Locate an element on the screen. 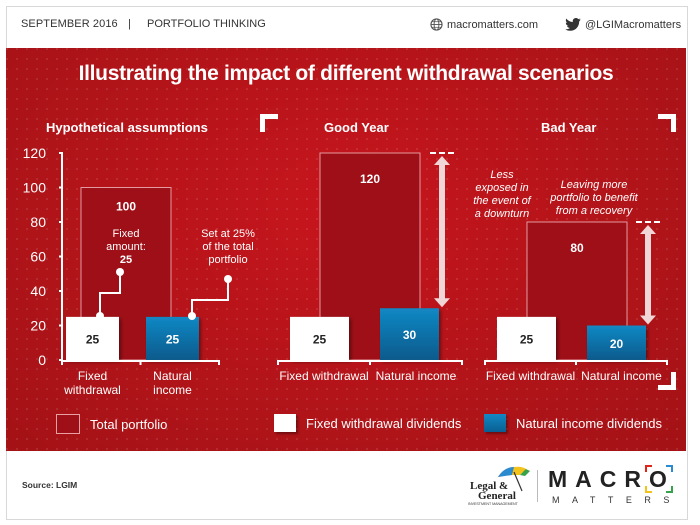 This screenshot has height=525, width=700. legend-label-natural: Natural income dividends is located at coordinates (589, 423).